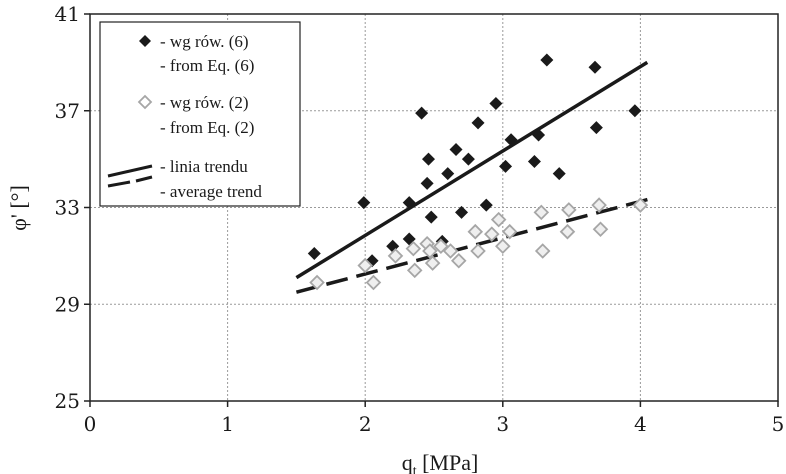 This screenshot has width=786, height=474. Describe the element at coordinates (204, 41) in the screenshot. I see `legend-label-eq6-pl: - wg rów. (6)` at that location.